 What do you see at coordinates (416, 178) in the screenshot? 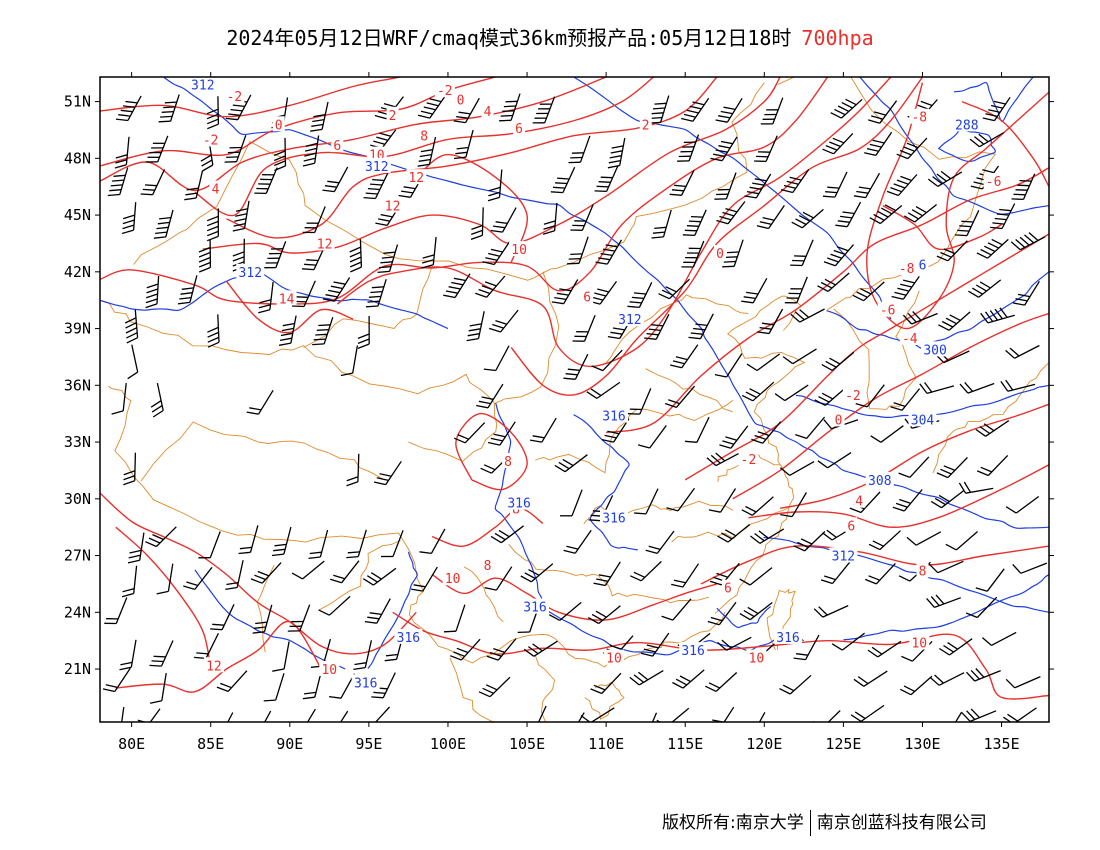
I see `temperature-label: 12` at bounding box center [416, 178].